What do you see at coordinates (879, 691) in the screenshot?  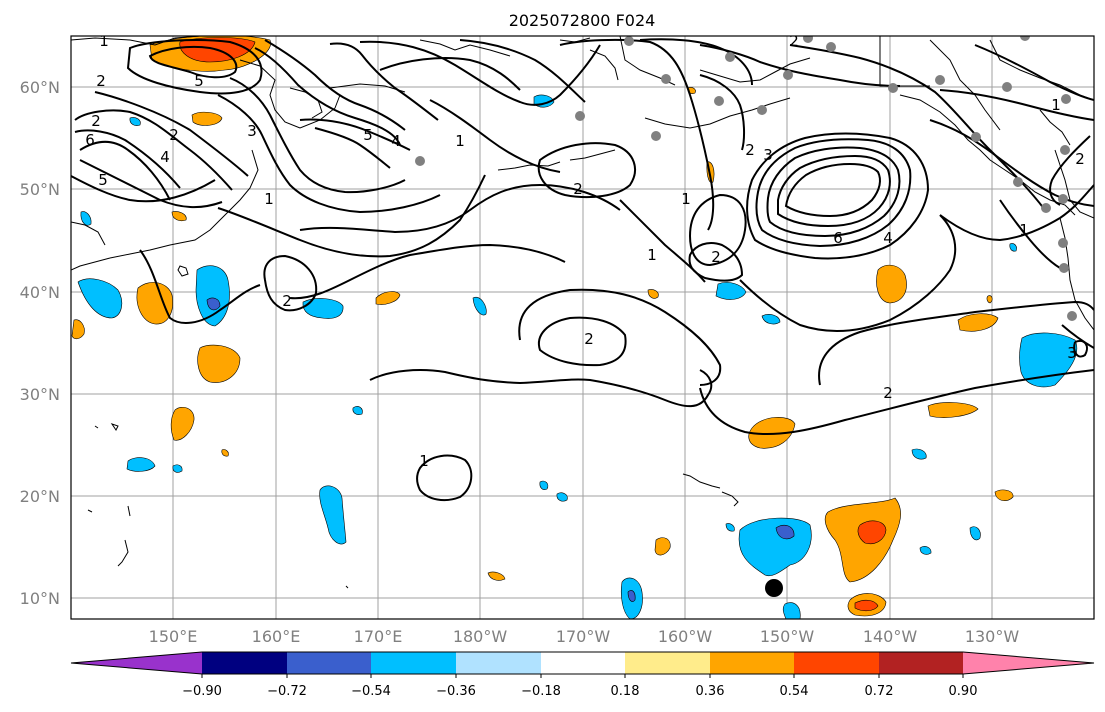 I see `colorbar-tick-label: 0.72` at bounding box center [879, 691].